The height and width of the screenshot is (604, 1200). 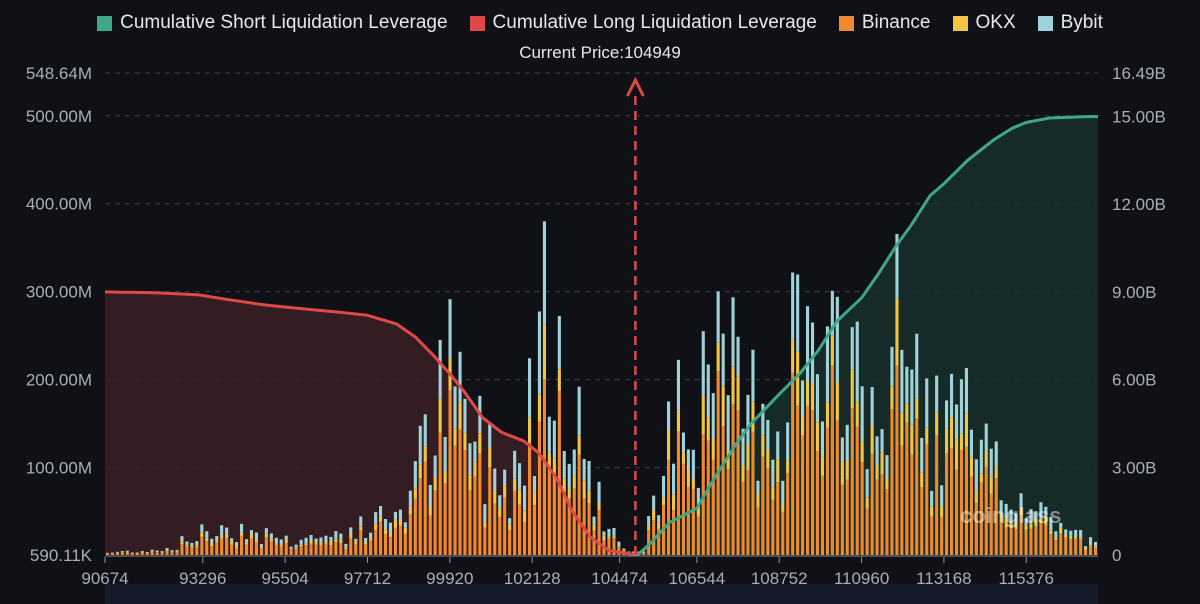 What do you see at coordinates (272, 23) in the screenshot?
I see `legend-item-short: Cumulative Short Liquidation Leverage` at bounding box center [272, 23].